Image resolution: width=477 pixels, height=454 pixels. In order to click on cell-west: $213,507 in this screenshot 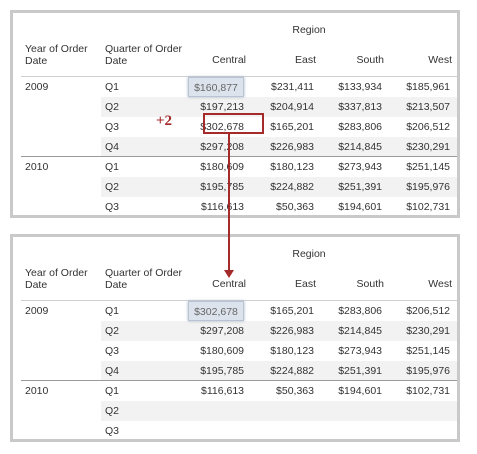, I will do `click(428, 107)`.